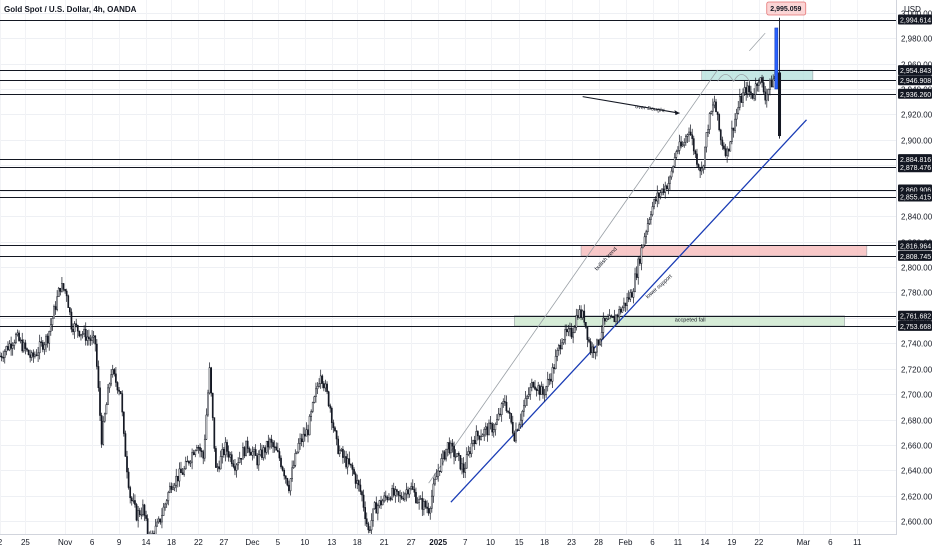 The height and width of the screenshot is (555, 932). I want to click on x-tick-label: Mar, so click(803, 542).